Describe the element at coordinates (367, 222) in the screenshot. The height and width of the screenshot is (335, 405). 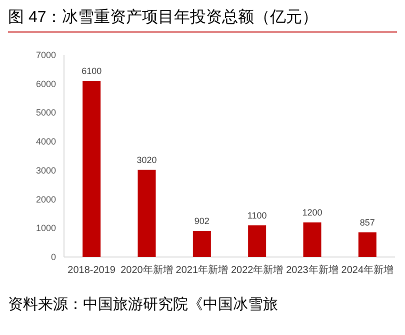
I see `data-label: 857` at that location.